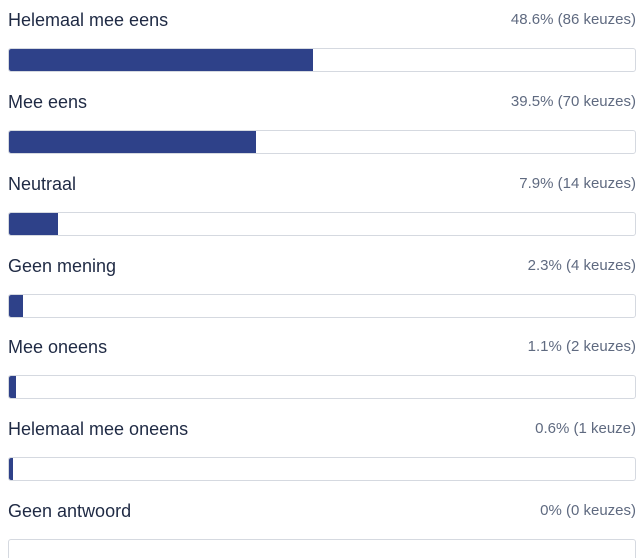  What do you see at coordinates (322, 357) in the screenshot?
I see `poll-option-header: Mee oneens 1.1% (2 keuzes)` at bounding box center [322, 357].